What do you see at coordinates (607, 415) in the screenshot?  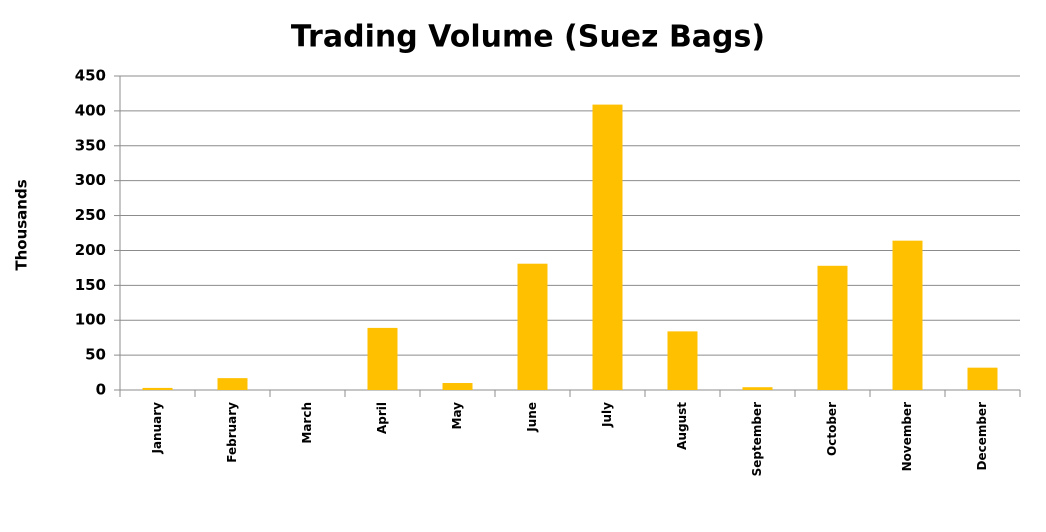 I see `x-tick-label: July` at bounding box center [607, 415].